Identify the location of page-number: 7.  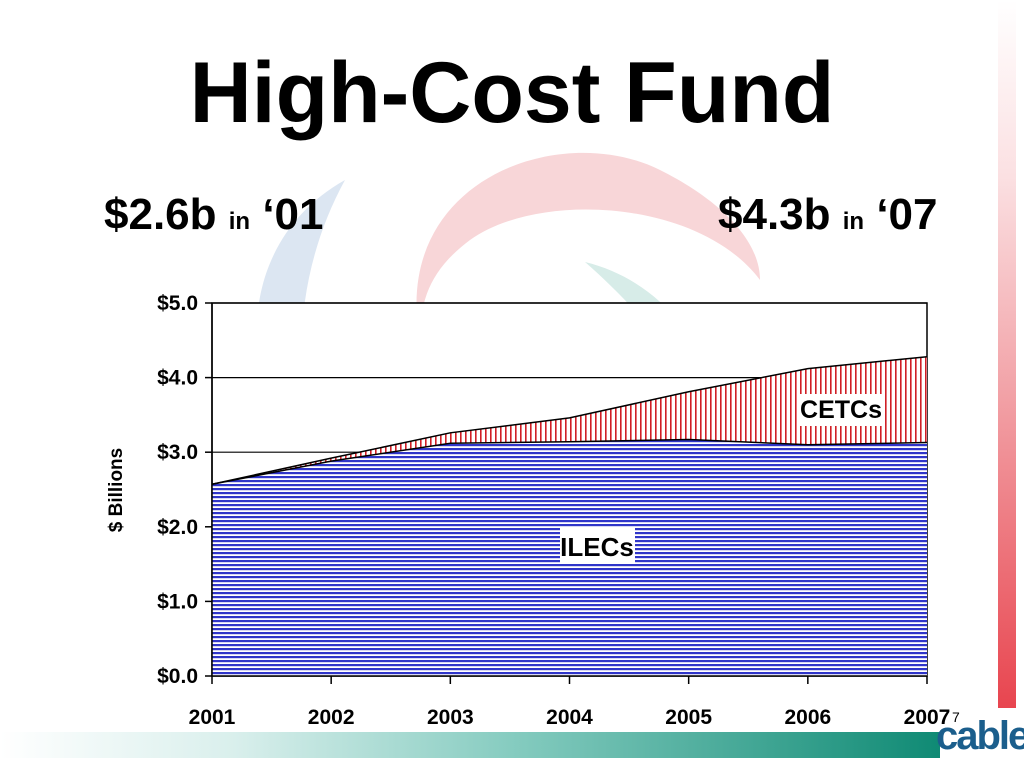
(956, 717).